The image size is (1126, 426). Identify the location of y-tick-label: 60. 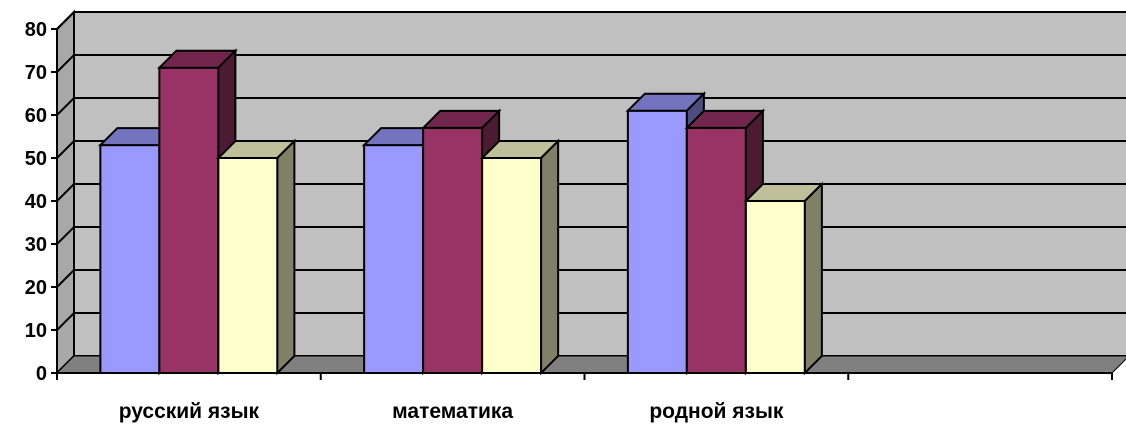
(36, 116).